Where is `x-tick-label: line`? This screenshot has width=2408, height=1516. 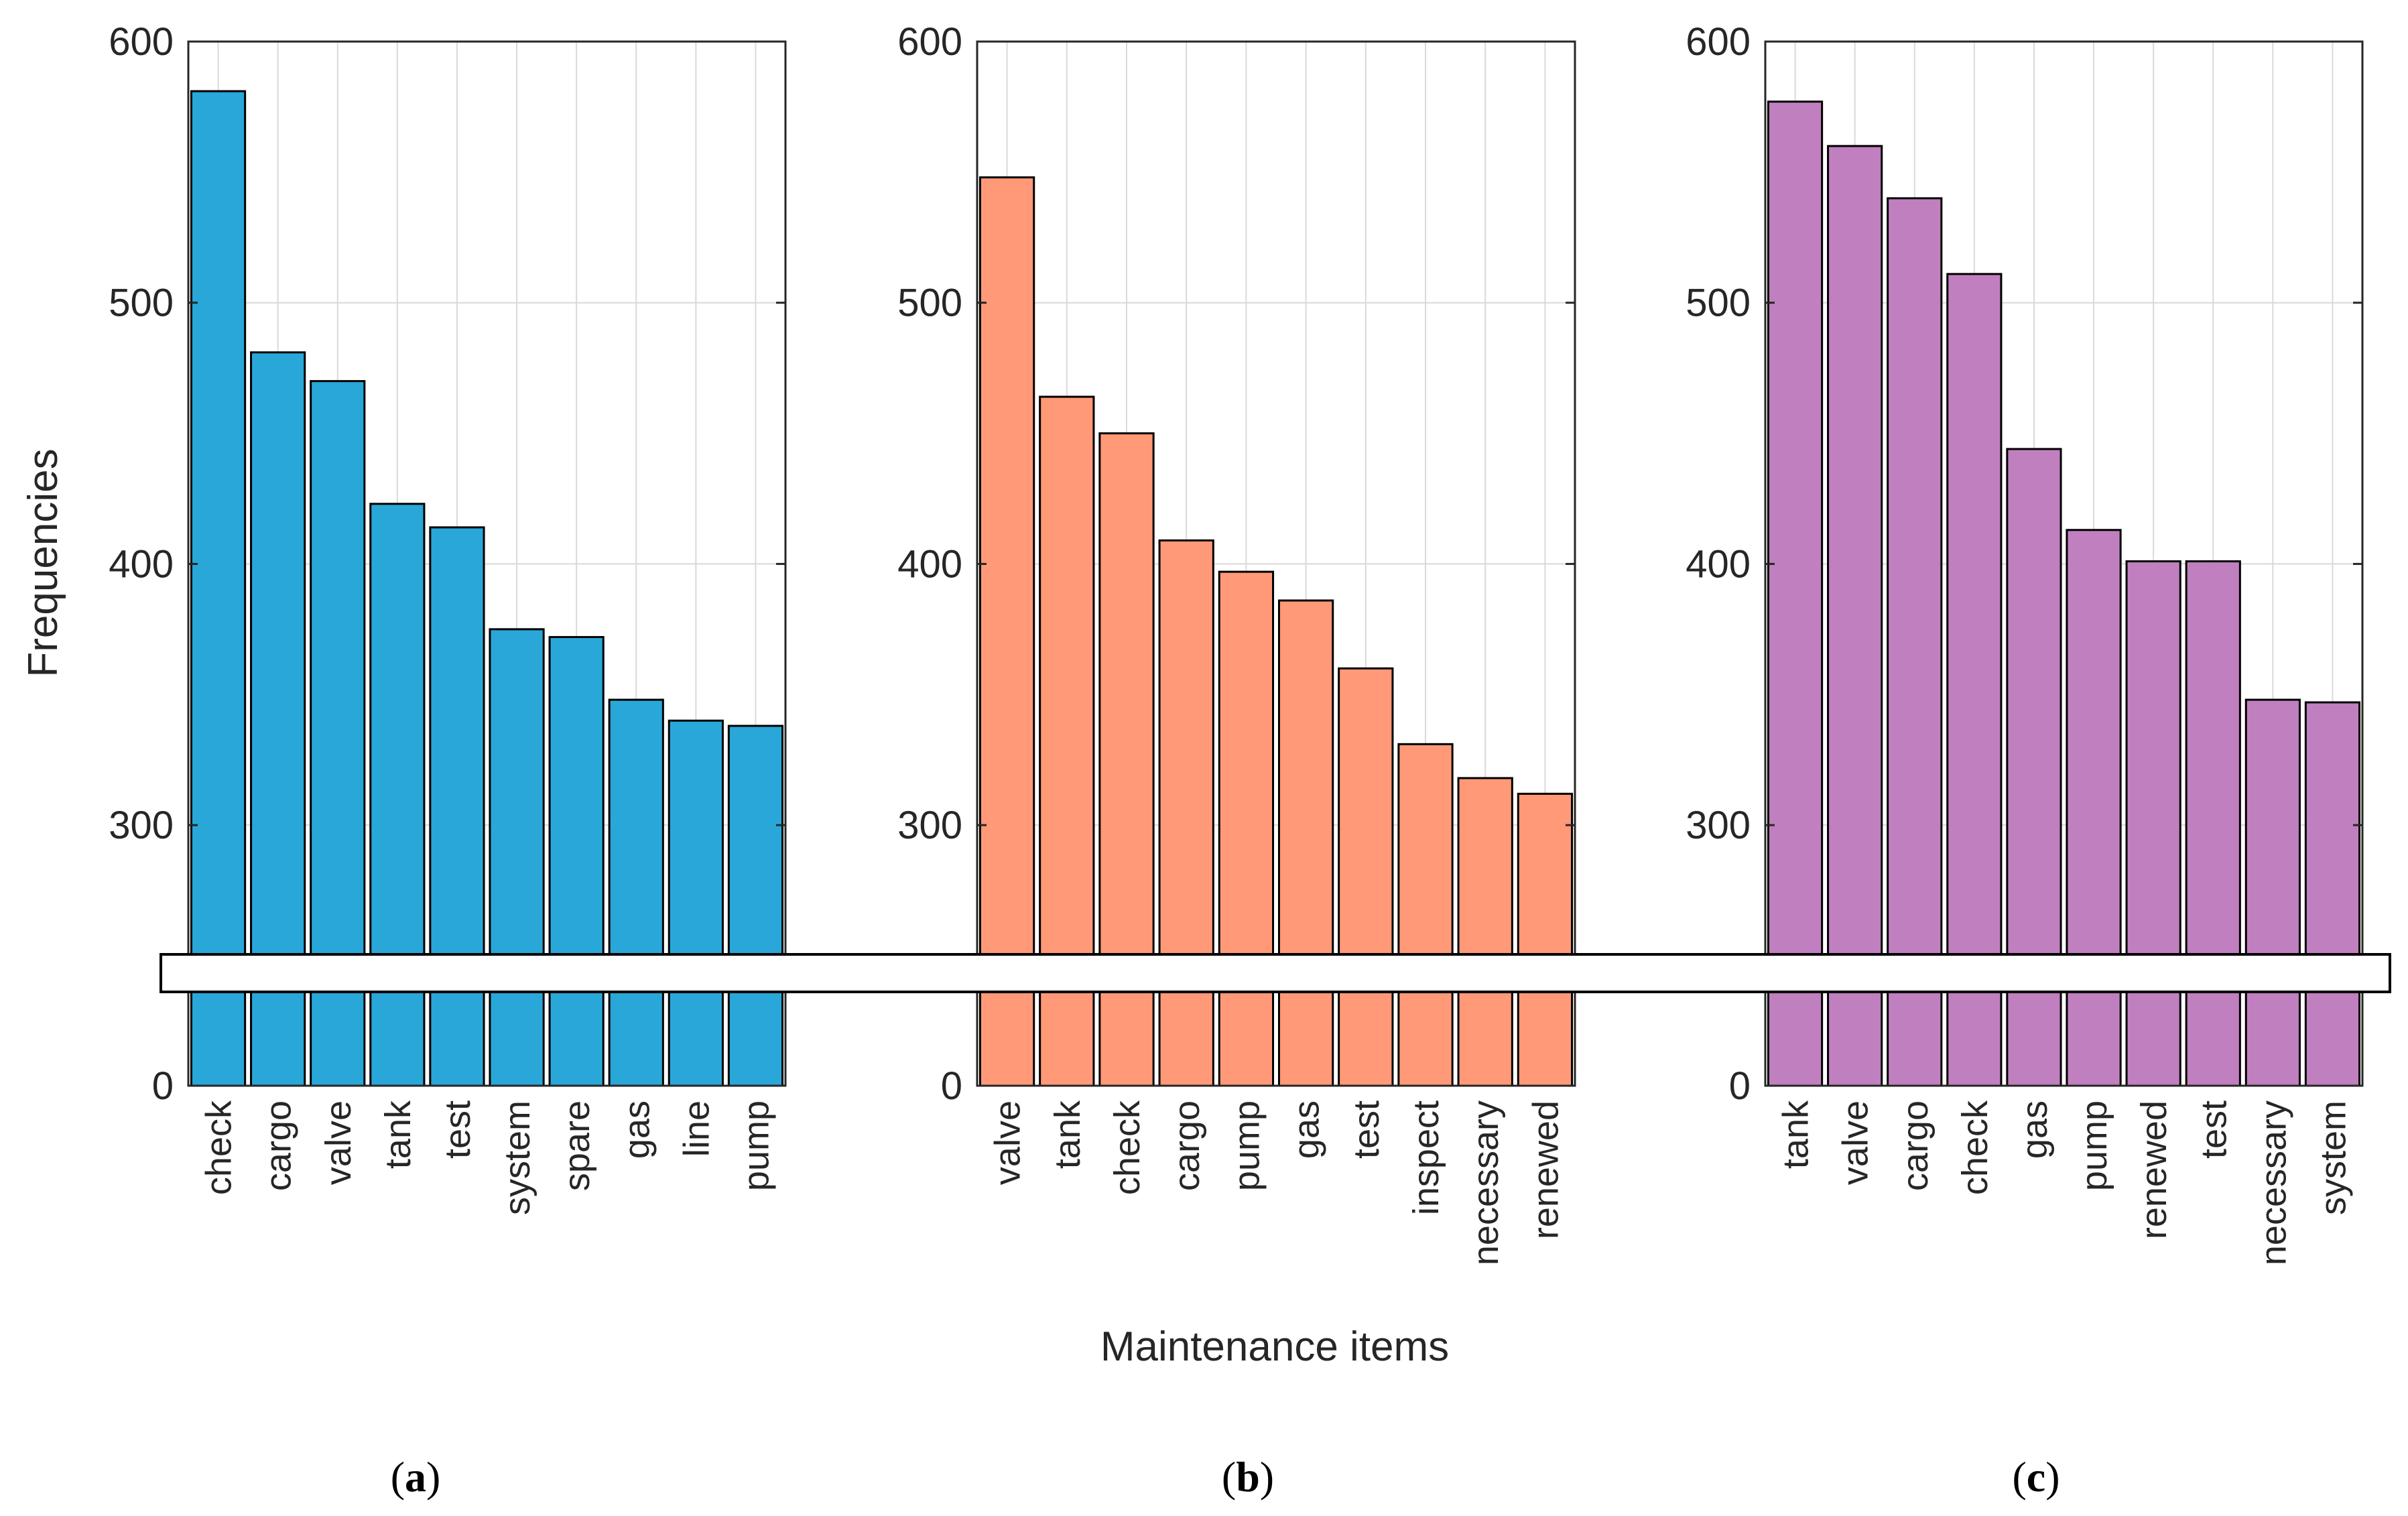 x-tick-label: line is located at coordinates (696, 1128).